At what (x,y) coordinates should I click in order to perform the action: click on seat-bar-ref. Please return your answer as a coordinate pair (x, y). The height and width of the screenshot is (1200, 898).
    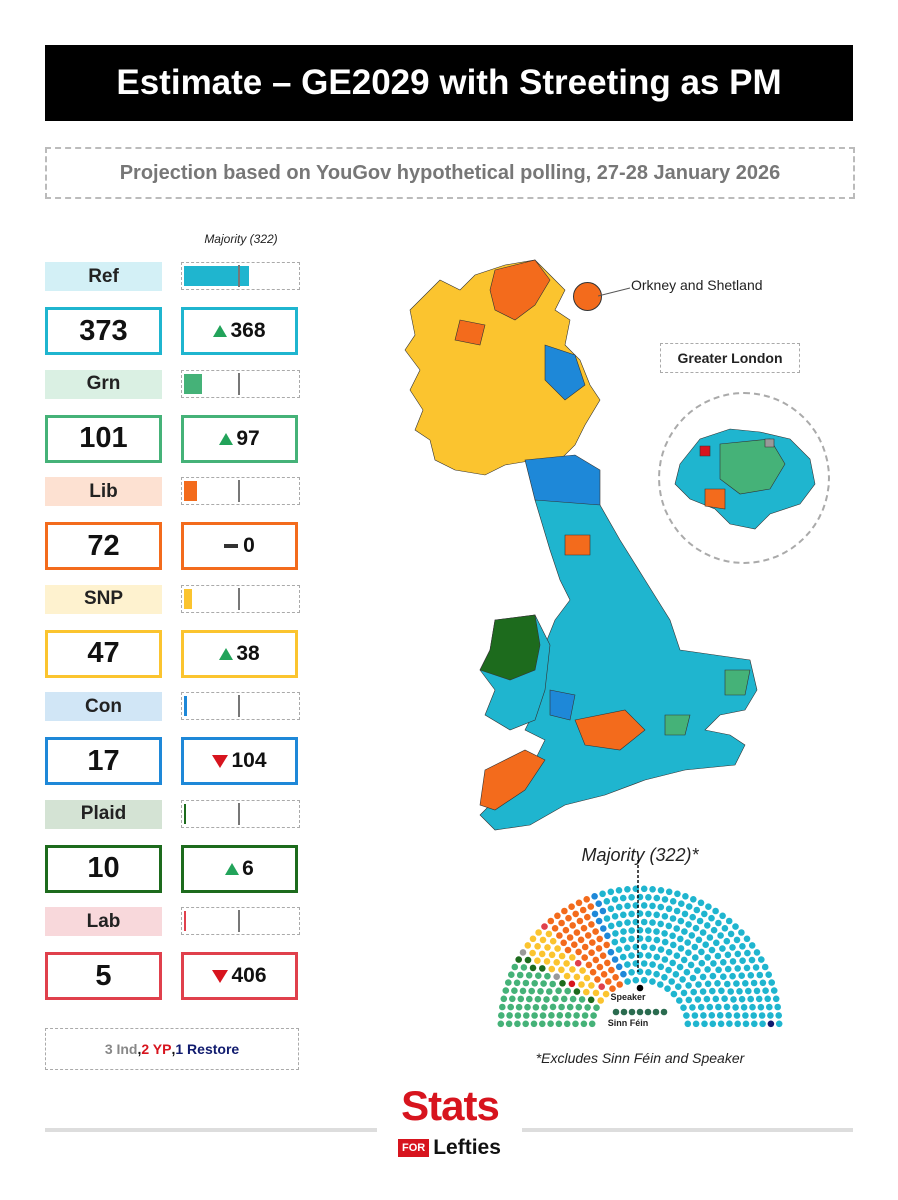
    Looking at the image, I should click on (240, 276).